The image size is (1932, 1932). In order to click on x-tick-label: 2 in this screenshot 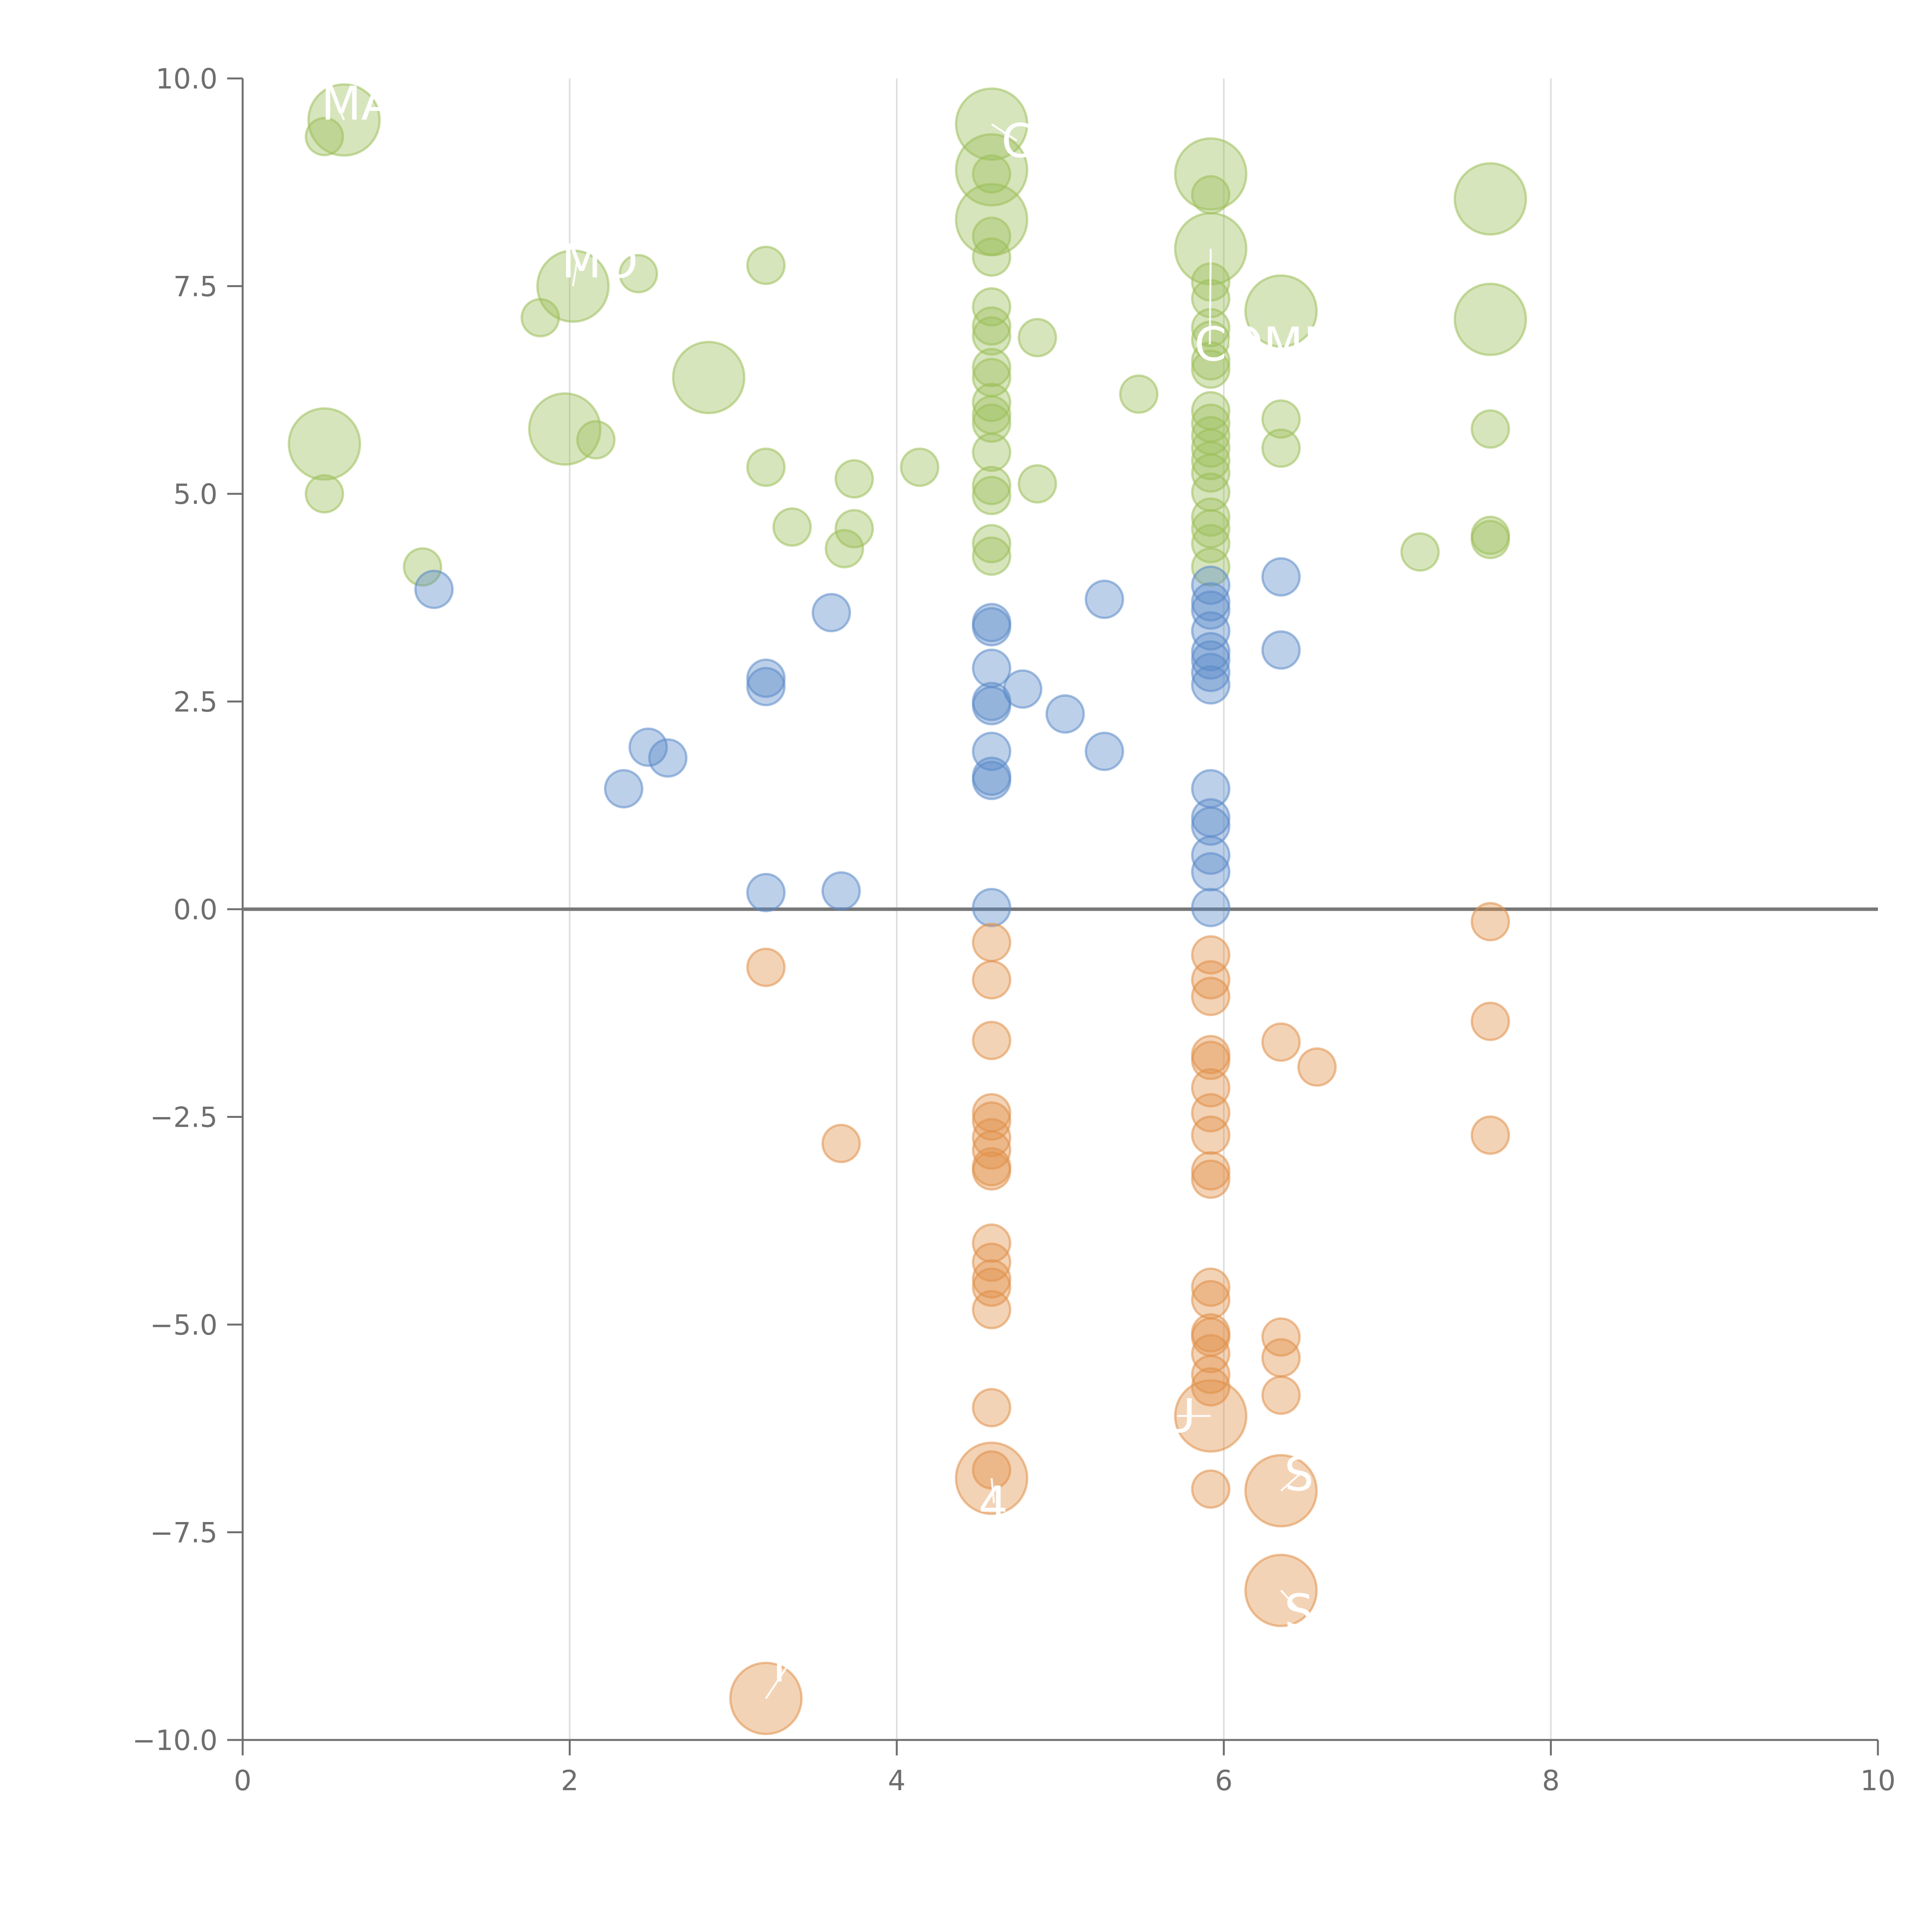, I will do `click(570, 1781)`.